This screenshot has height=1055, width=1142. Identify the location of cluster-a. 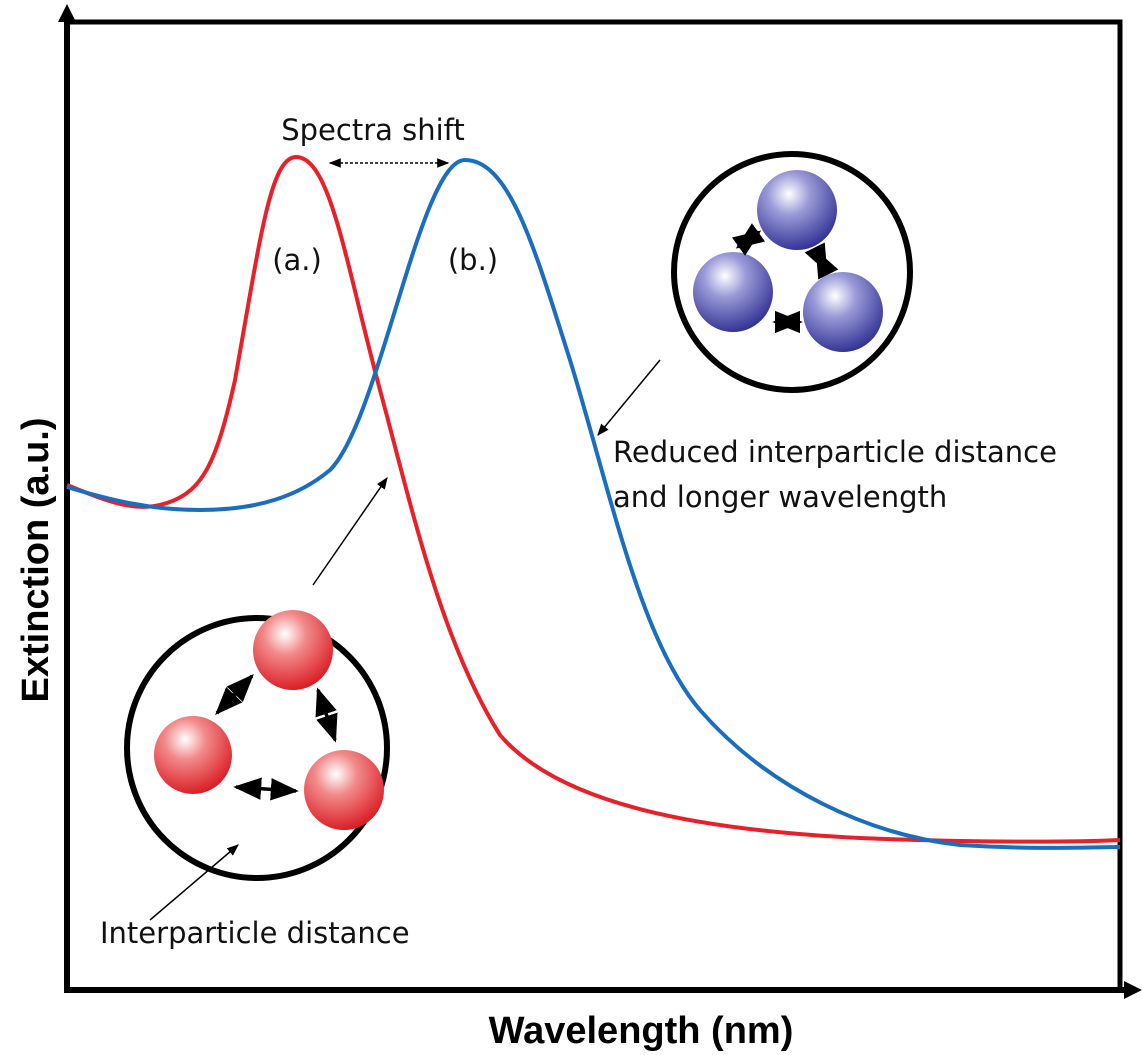
(257, 745).